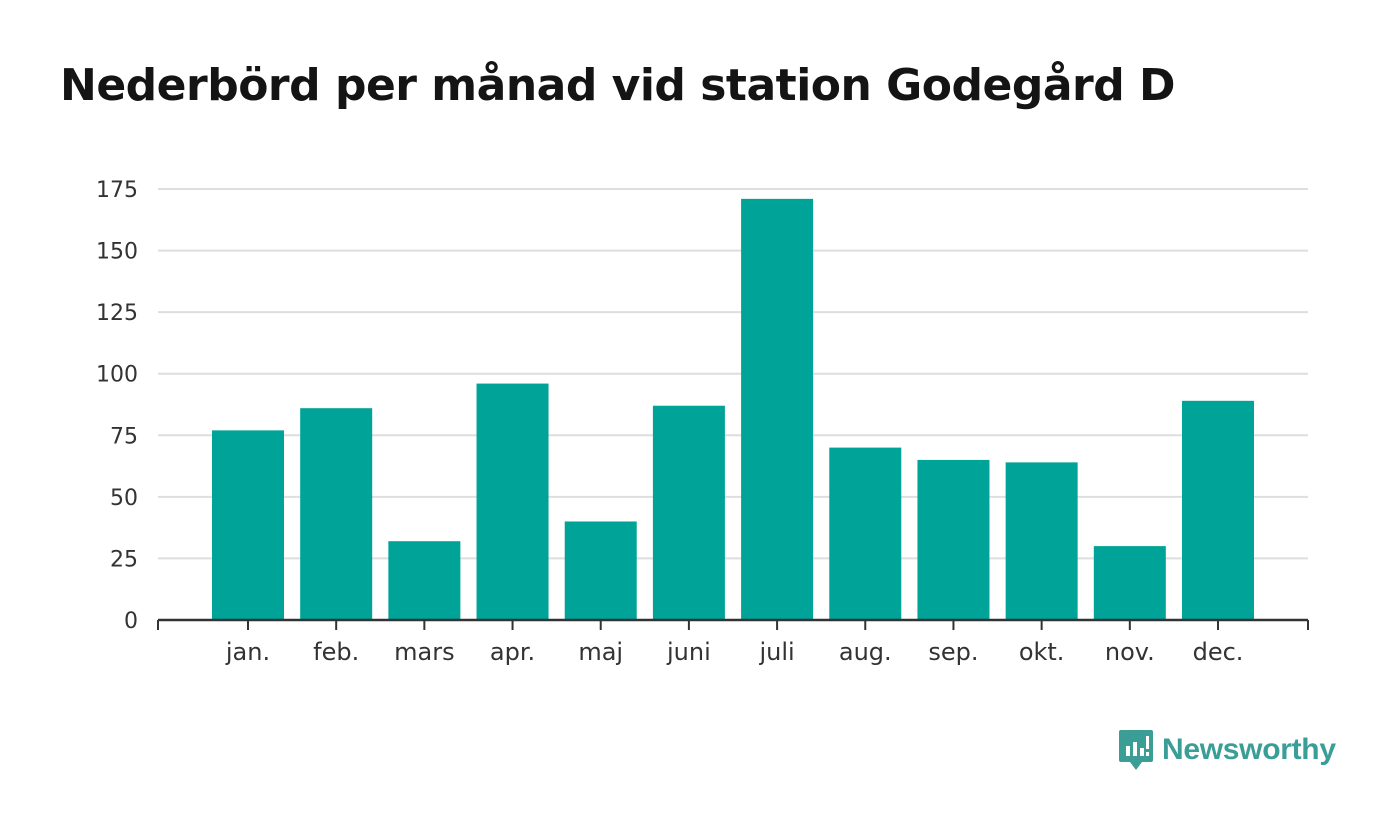 This screenshot has width=1400, height=831. Describe the element at coordinates (865, 652) in the screenshot. I see `x-tick-label: aug.` at that location.